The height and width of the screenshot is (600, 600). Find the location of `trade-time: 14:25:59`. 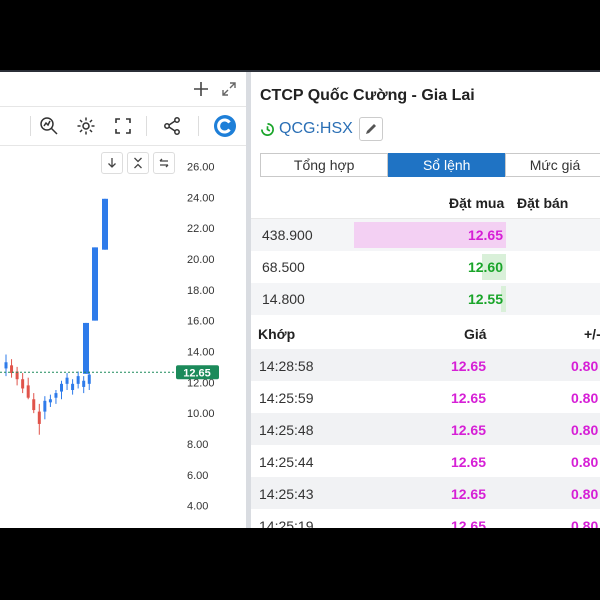

trade-time: 14:25:59 is located at coordinates (286, 398).